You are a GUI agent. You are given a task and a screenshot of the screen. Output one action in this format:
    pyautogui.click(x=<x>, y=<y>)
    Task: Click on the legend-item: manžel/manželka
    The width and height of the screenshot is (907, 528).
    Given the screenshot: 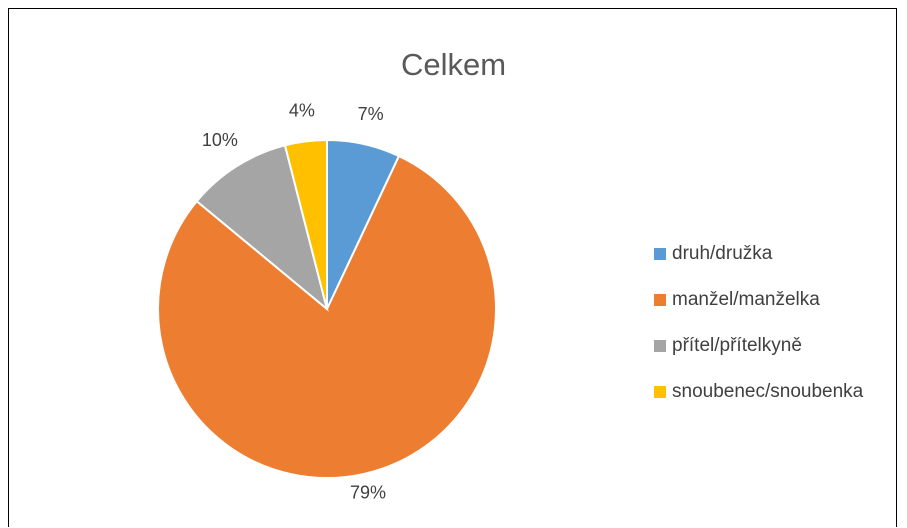 What is the action you would take?
    pyautogui.click(x=758, y=300)
    